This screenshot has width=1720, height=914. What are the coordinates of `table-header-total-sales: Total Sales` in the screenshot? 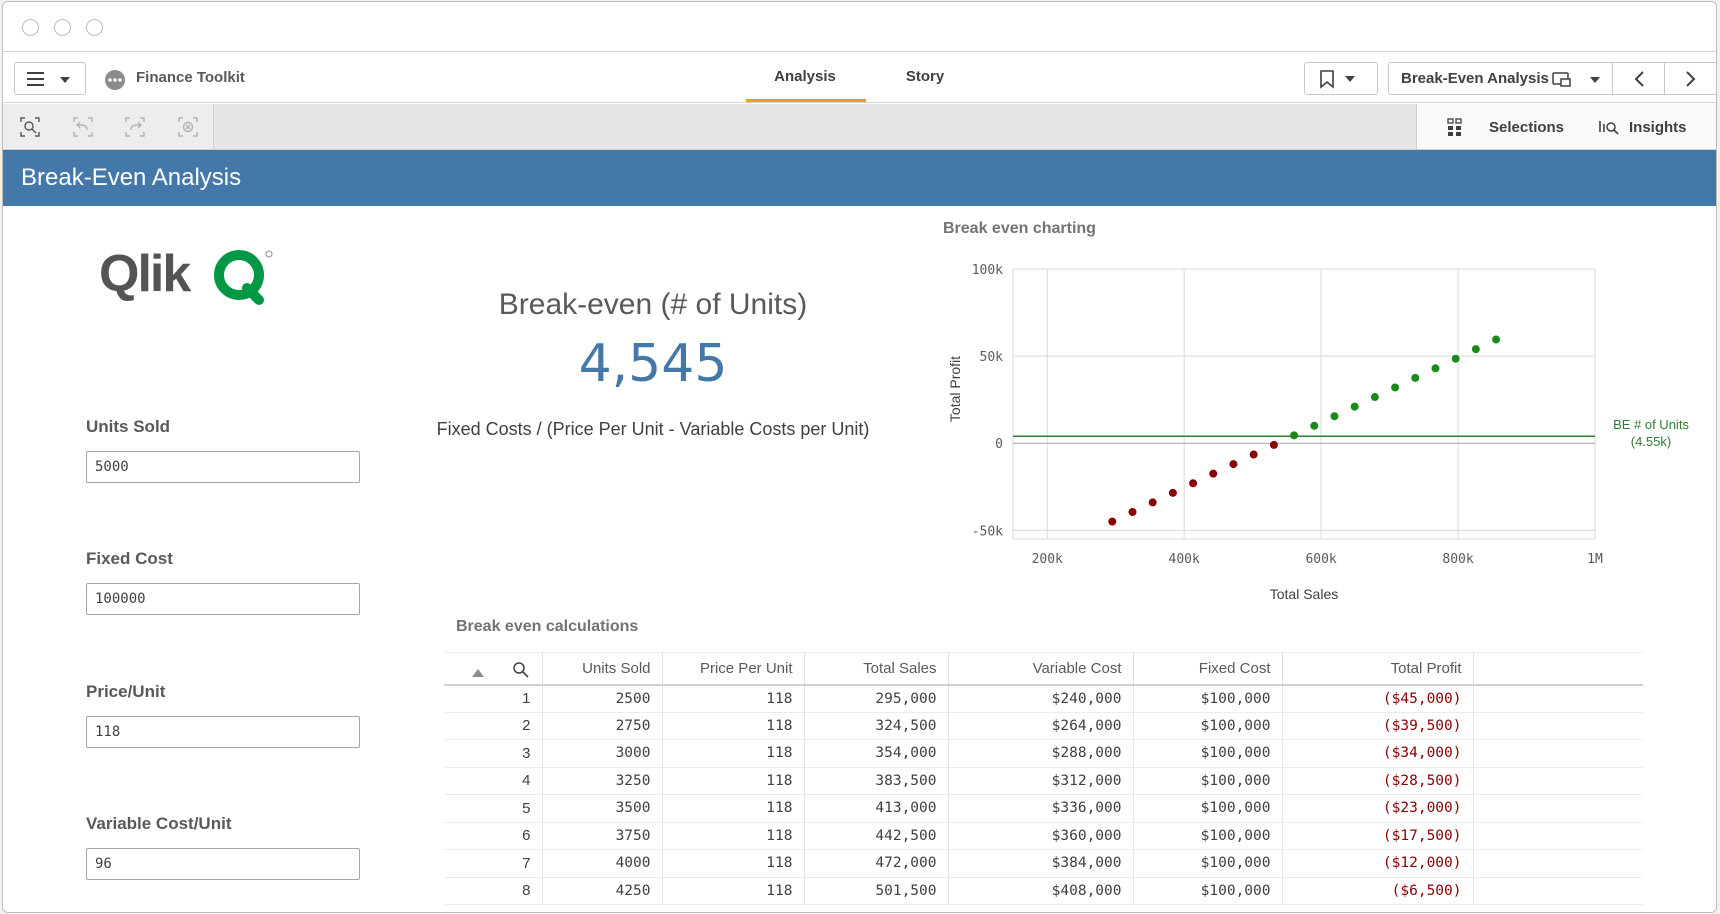 It's located at (876, 669).